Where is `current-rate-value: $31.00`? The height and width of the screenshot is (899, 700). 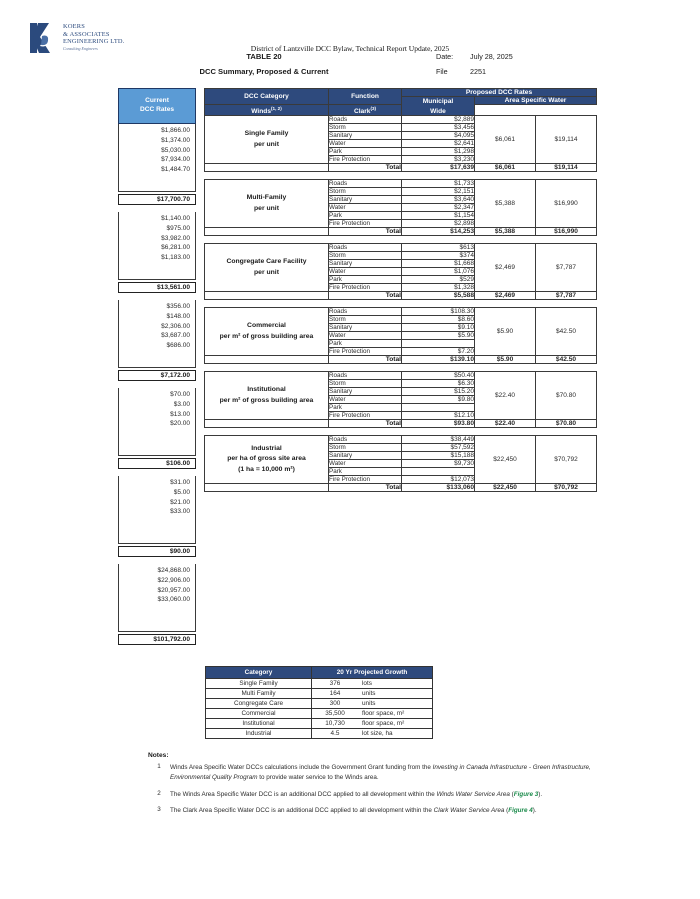 current-rate-value: $31.00 is located at coordinates (180, 482).